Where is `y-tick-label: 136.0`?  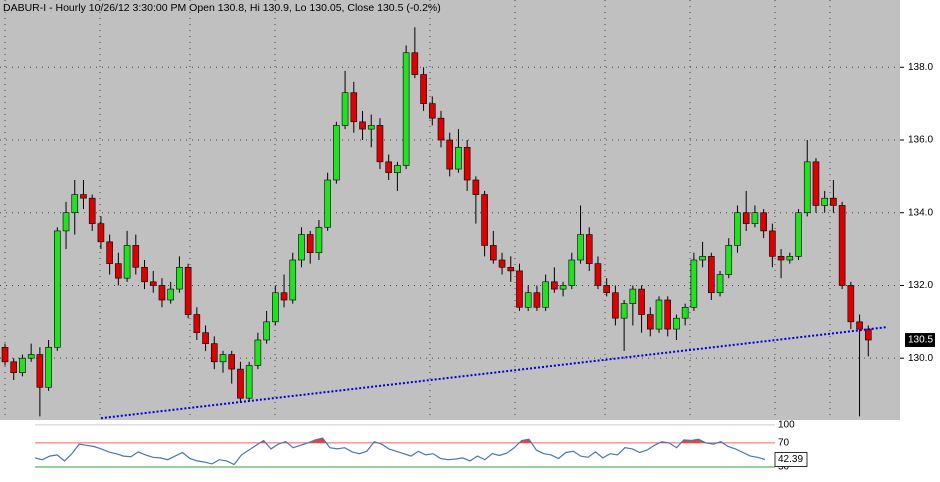 y-tick-label: 136.0 is located at coordinates (920, 140).